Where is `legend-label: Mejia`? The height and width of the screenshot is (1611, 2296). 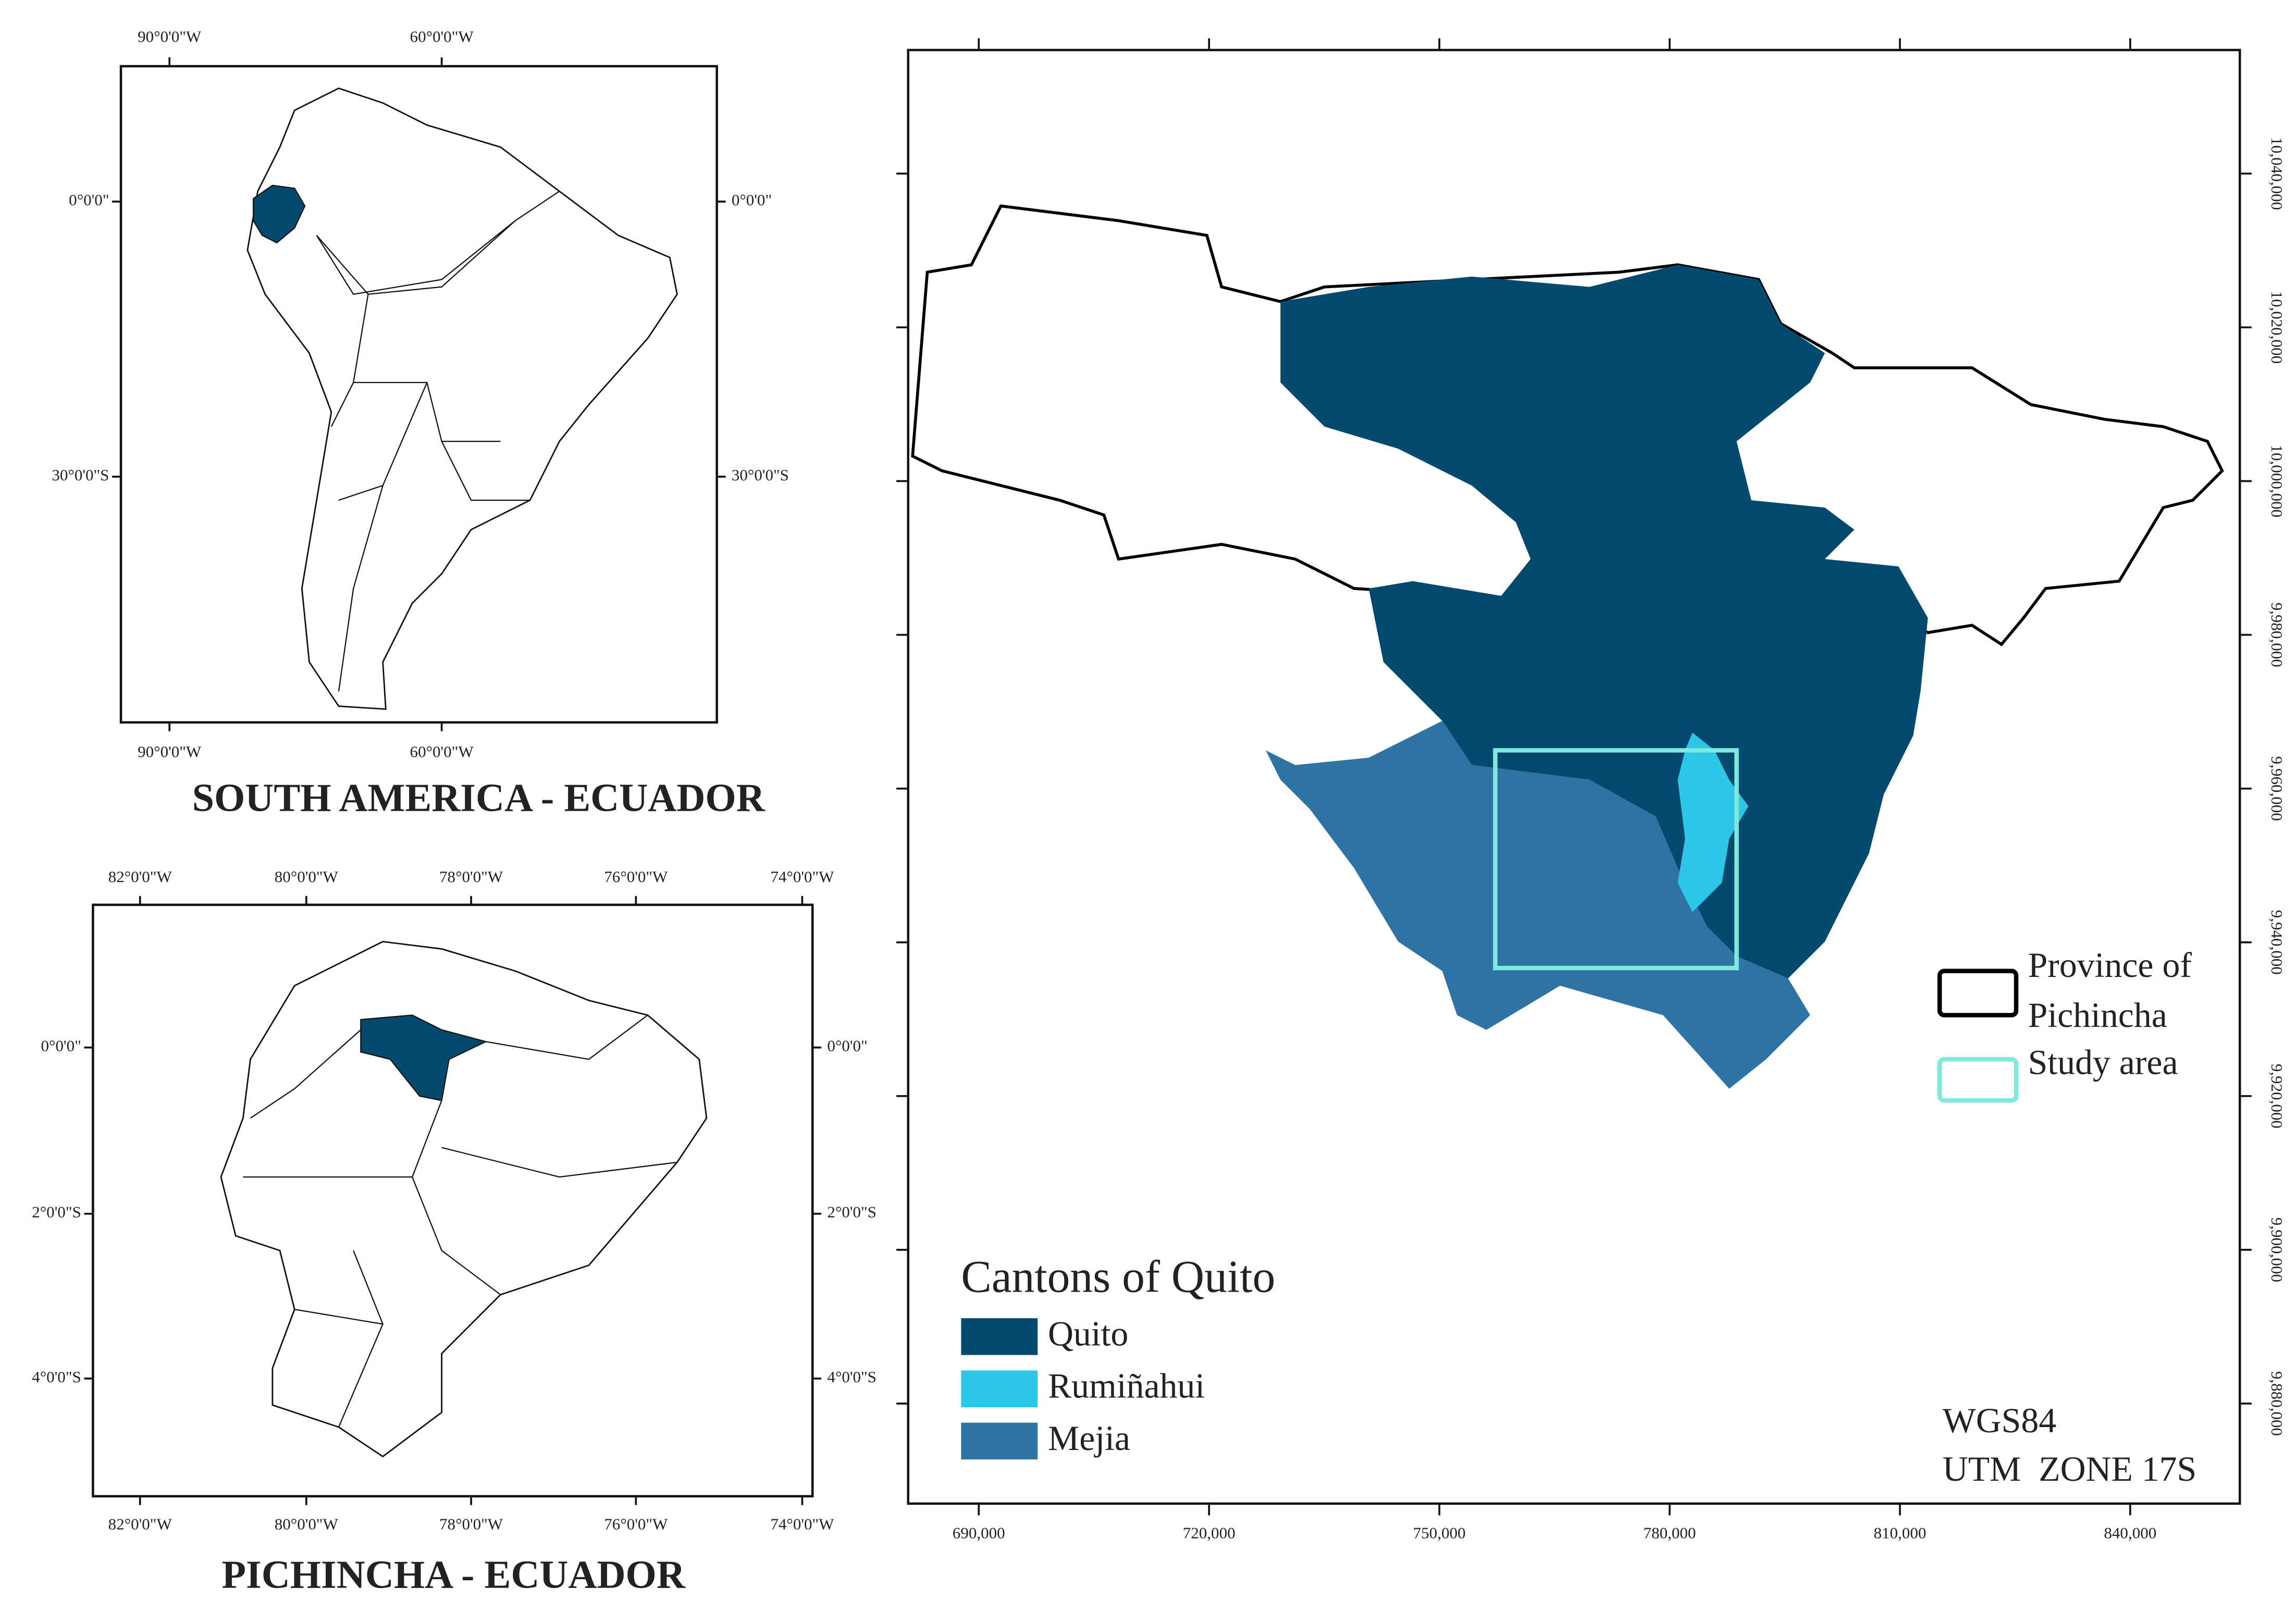 legend-label: Mejia is located at coordinates (1089, 1438).